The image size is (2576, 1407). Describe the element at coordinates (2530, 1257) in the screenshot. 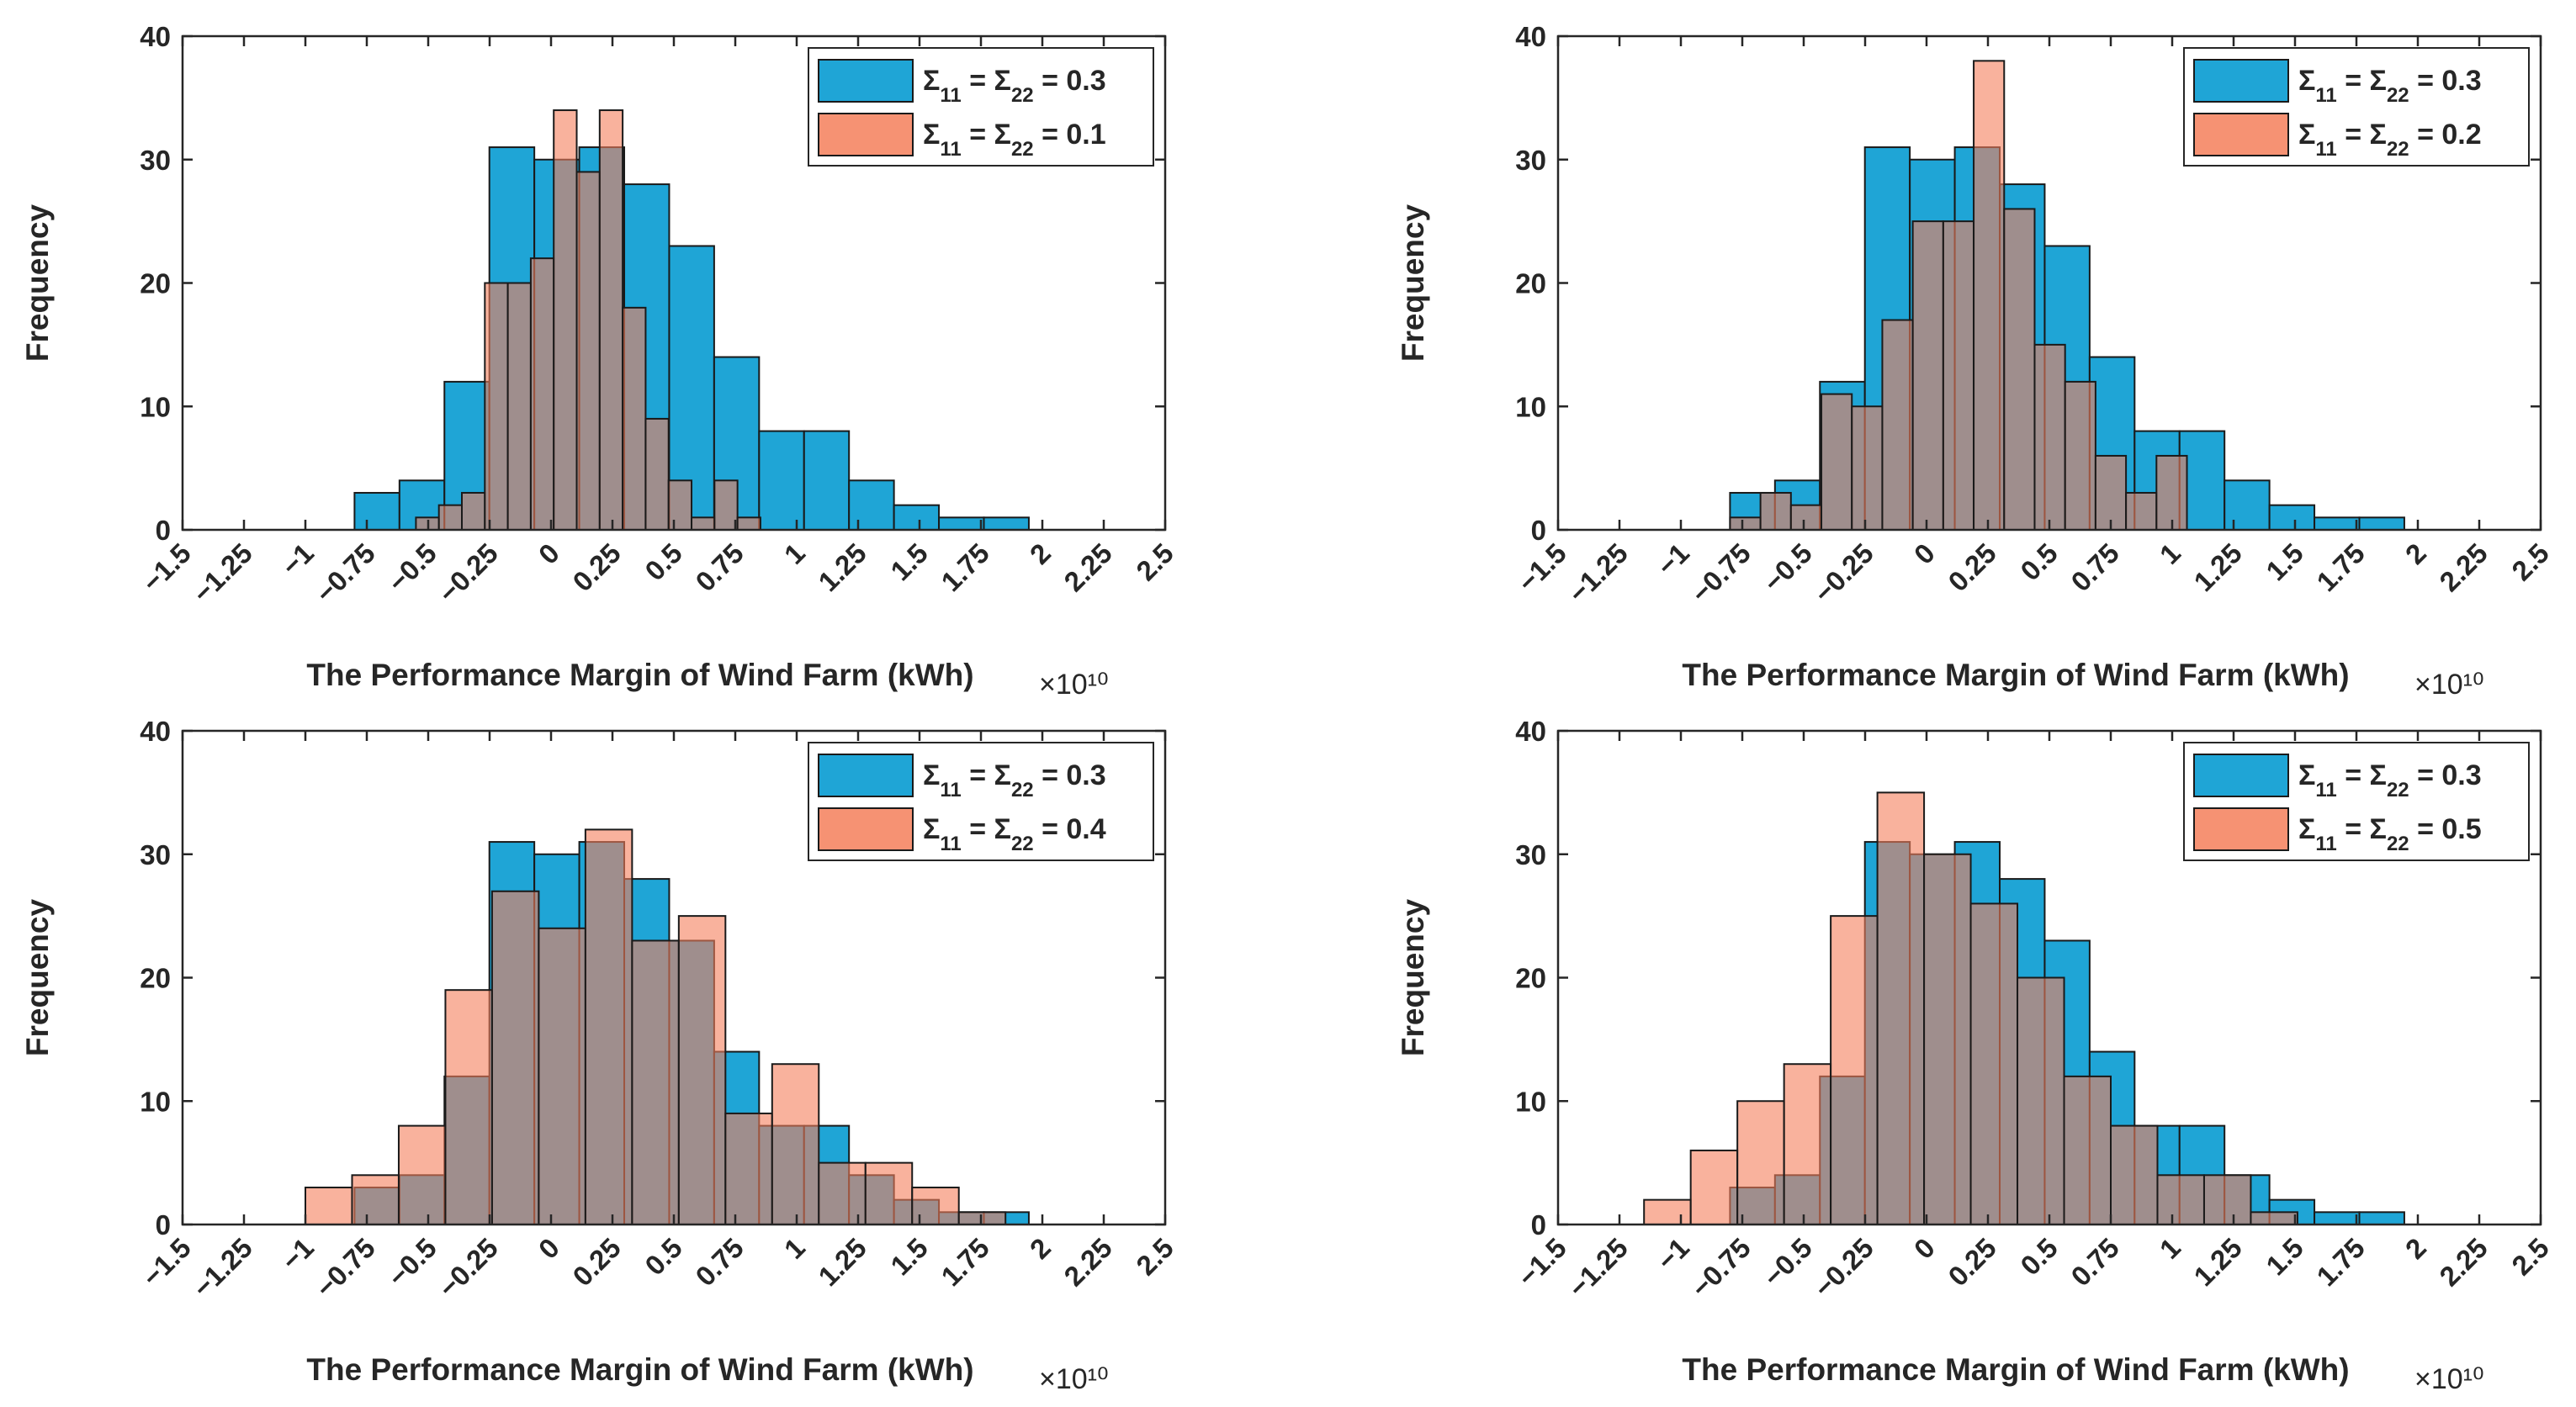

I see `x-tick-label: 2.5` at that location.